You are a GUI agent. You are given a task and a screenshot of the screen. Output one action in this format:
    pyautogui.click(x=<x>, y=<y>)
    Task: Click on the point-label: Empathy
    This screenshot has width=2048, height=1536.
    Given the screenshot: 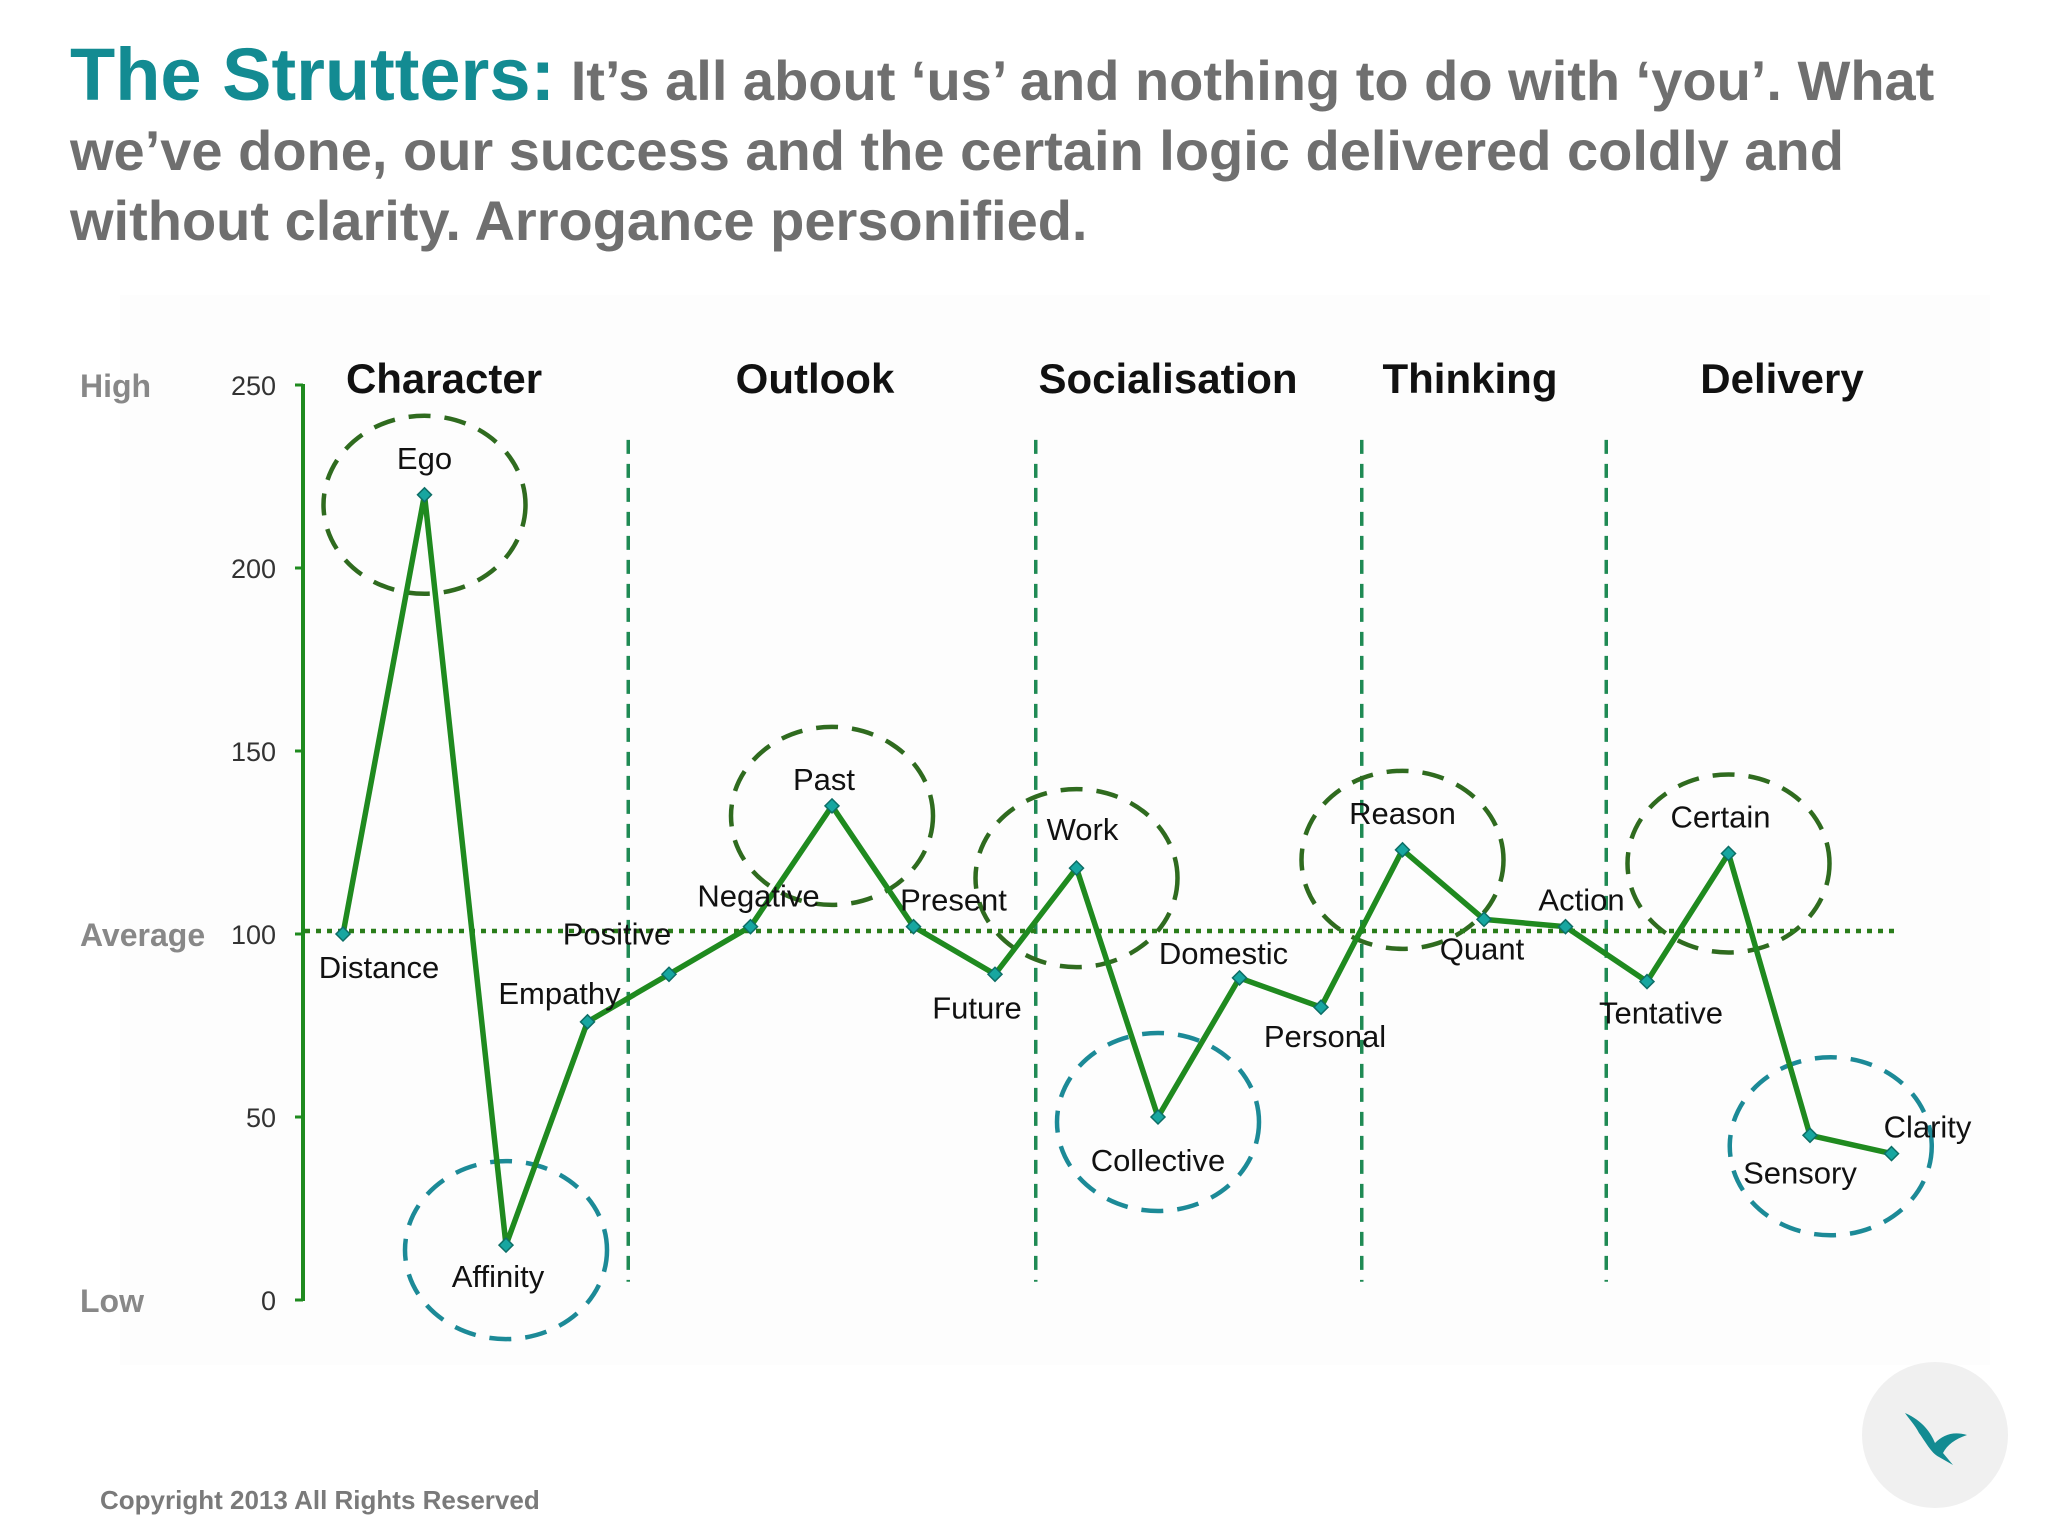 What is the action you would take?
    pyautogui.click(x=559, y=993)
    